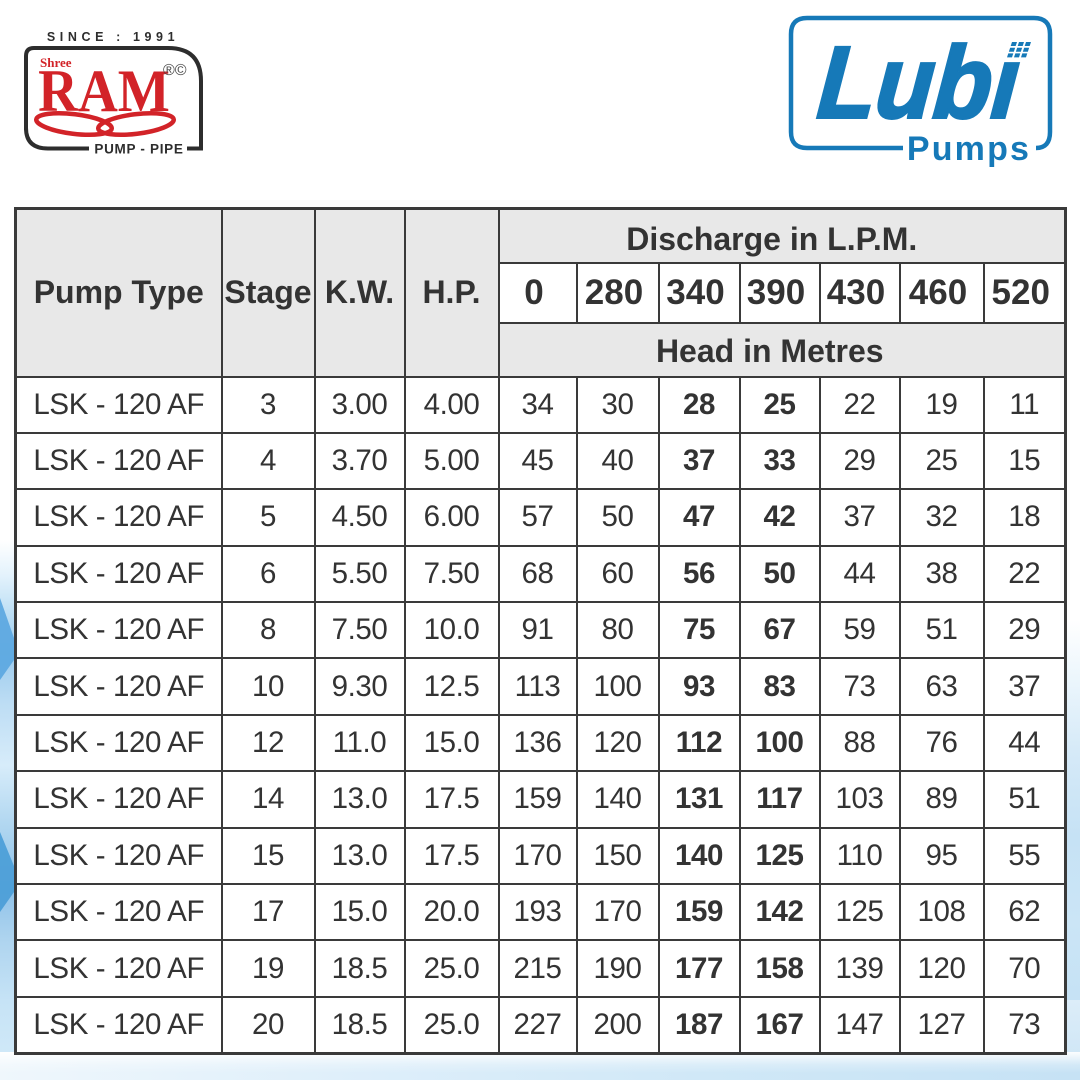  I want to click on svg-text: Pumps, so click(969, 149).